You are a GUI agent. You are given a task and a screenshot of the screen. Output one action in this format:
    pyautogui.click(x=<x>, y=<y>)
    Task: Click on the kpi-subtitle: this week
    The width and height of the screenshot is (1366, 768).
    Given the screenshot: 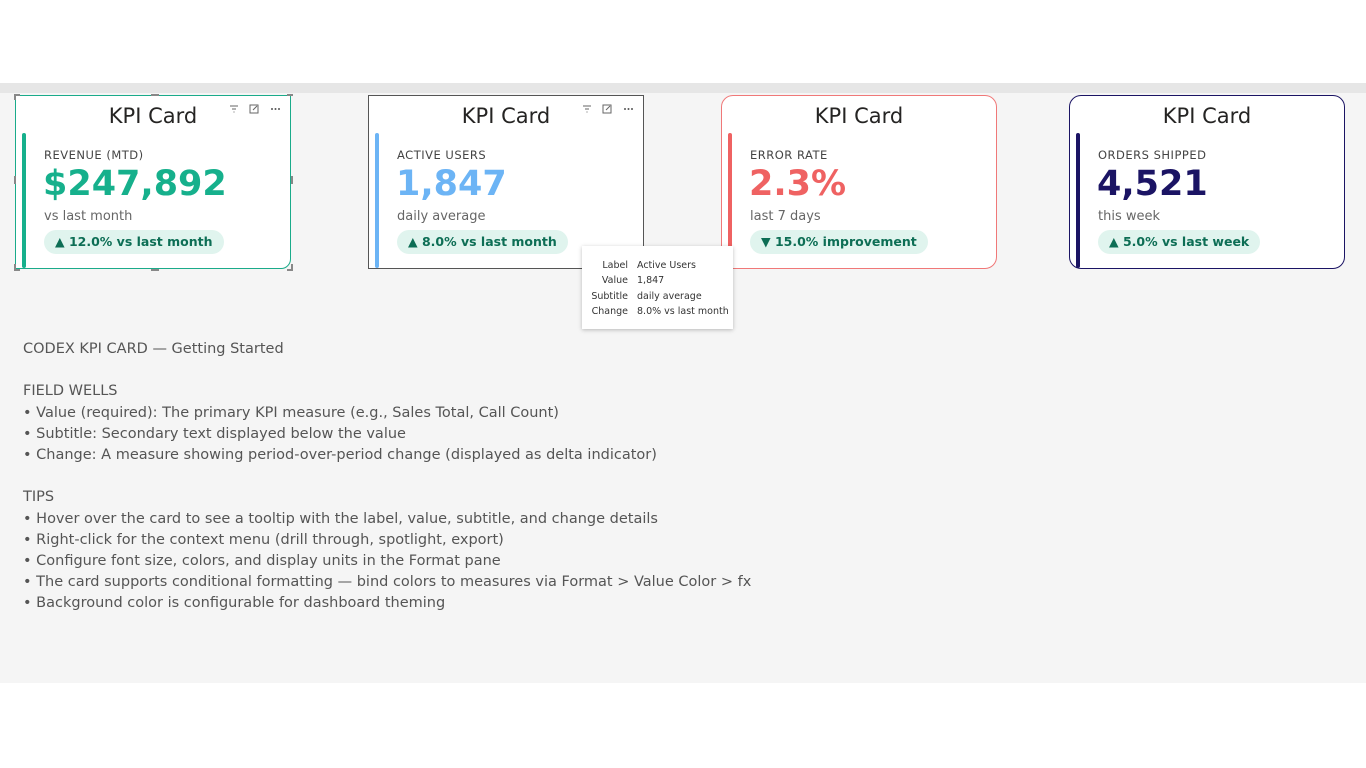 What is the action you would take?
    pyautogui.click(x=1129, y=216)
    